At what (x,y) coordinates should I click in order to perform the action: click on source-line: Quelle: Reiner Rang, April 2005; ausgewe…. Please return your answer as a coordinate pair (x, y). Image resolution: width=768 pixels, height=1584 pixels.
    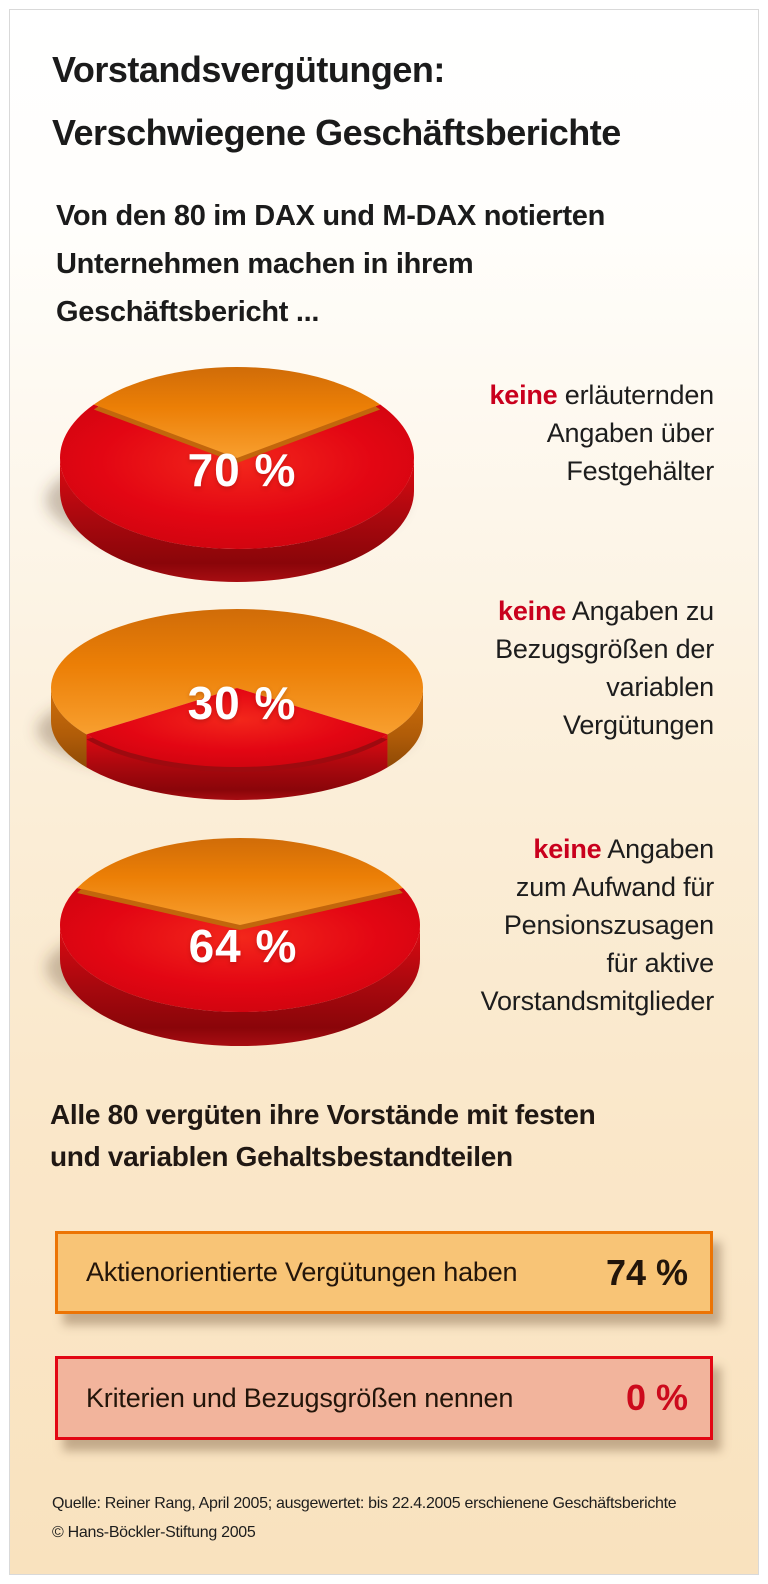
    Looking at the image, I should click on (364, 1503).